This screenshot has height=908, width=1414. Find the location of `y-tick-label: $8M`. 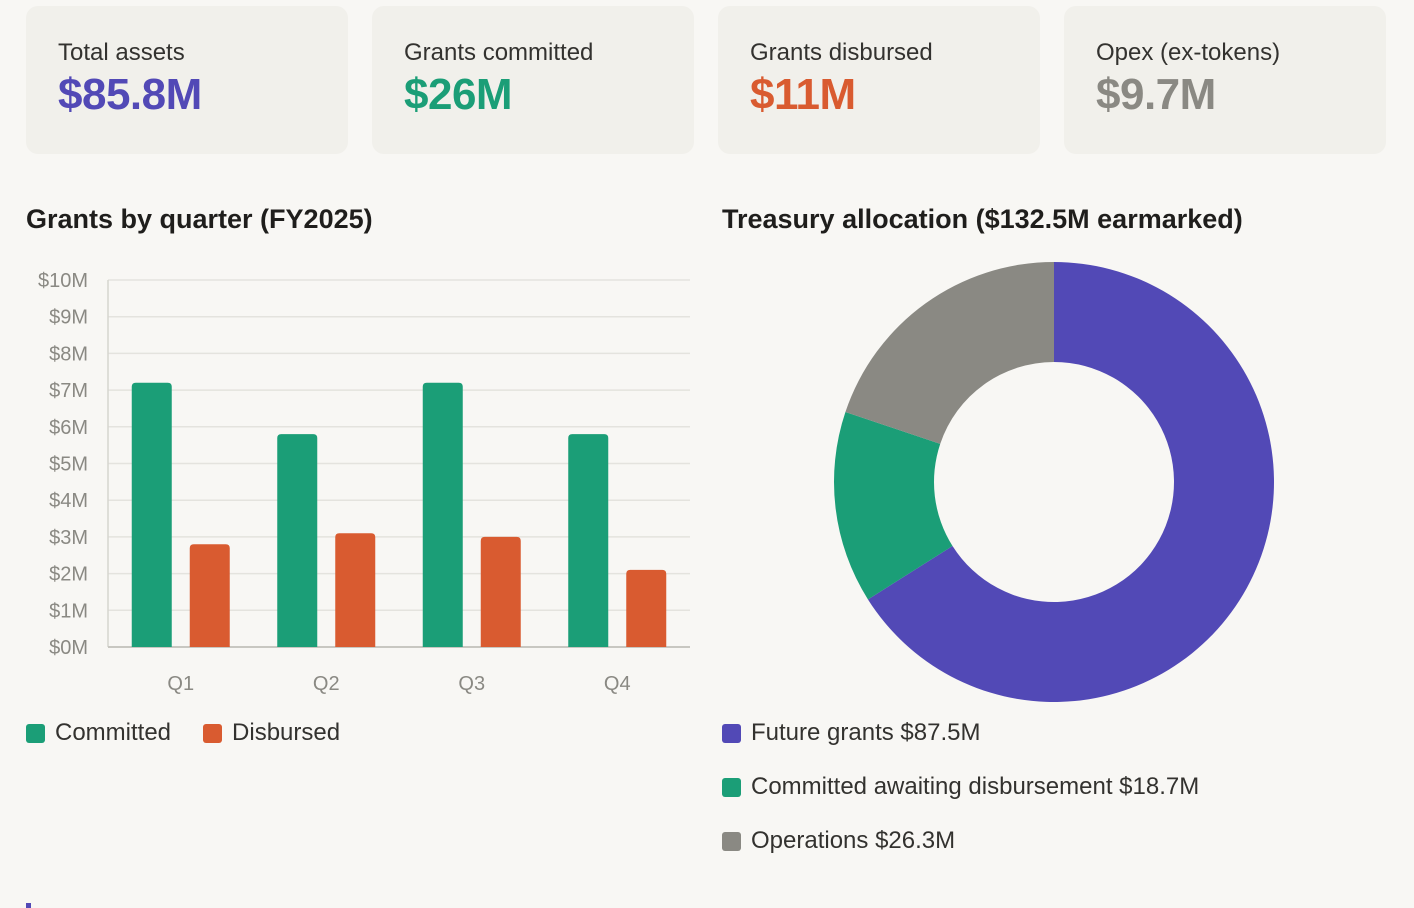

y-tick-label: $8M is located at coordinates (68, 354).